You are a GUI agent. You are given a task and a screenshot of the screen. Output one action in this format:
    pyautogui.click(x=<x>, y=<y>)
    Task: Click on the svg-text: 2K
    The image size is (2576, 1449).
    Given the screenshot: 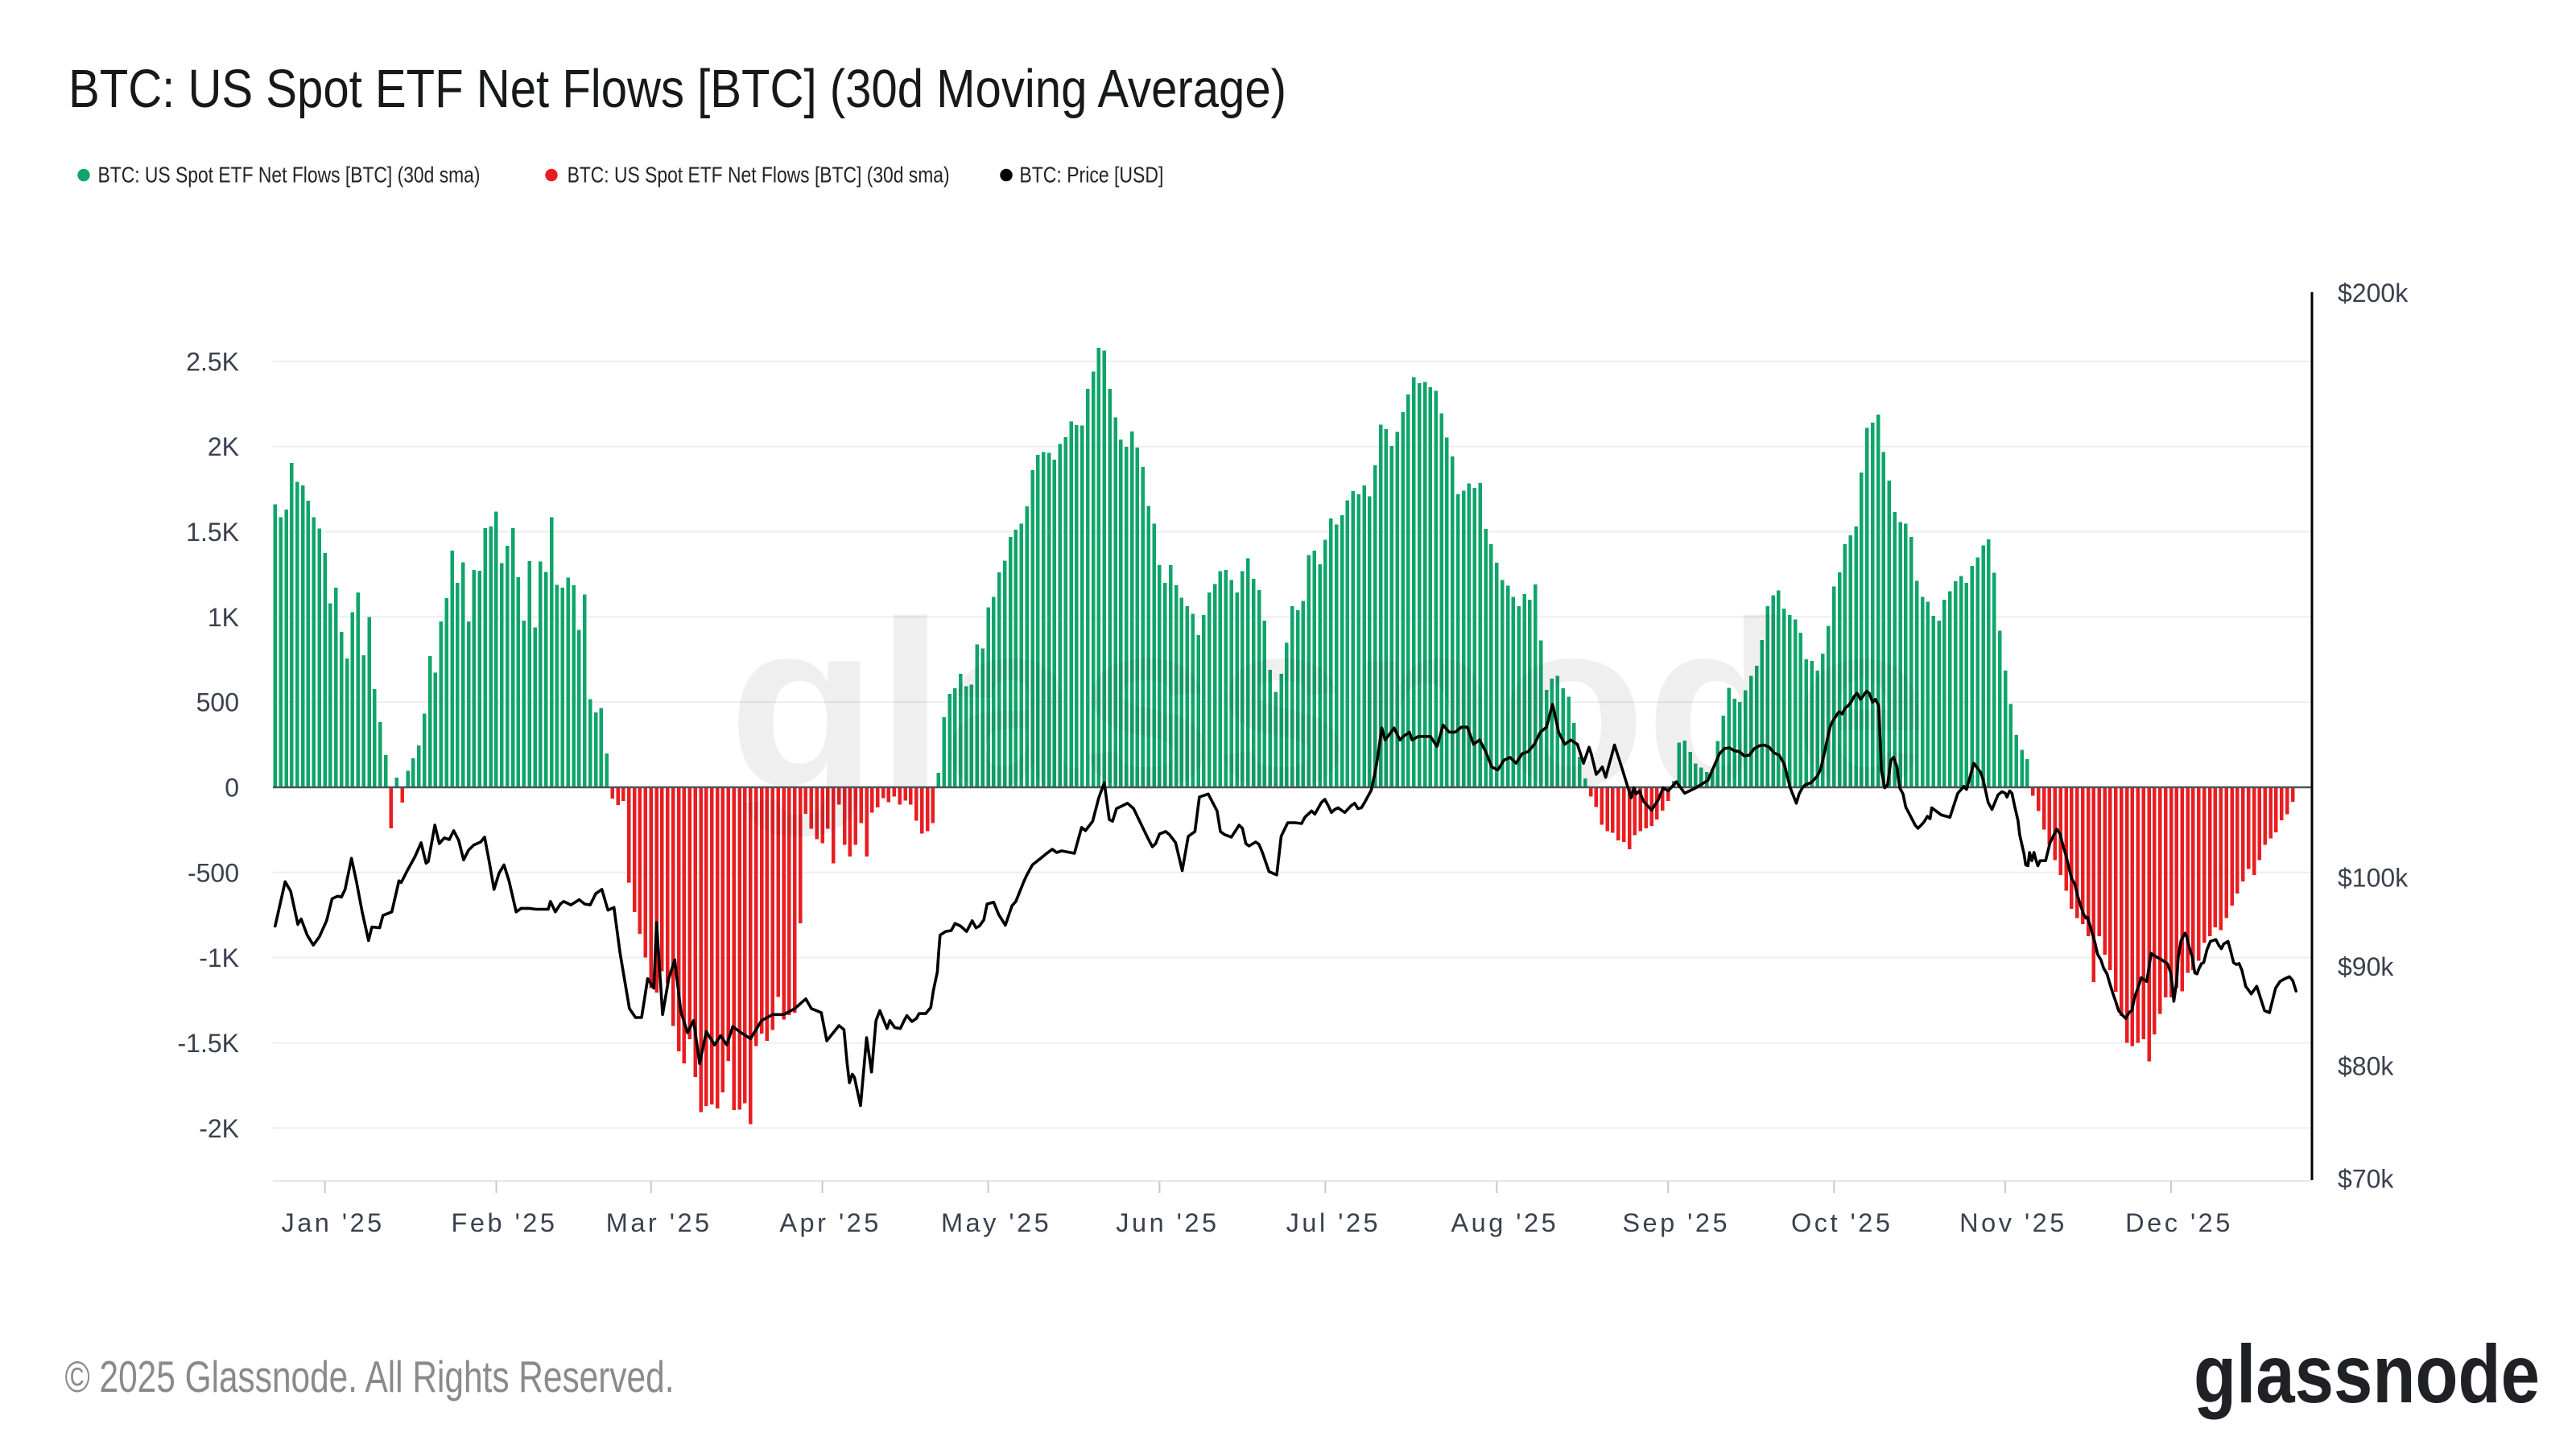 What is the action you would take?
    pyautogui.click(x=223, y=446)
    